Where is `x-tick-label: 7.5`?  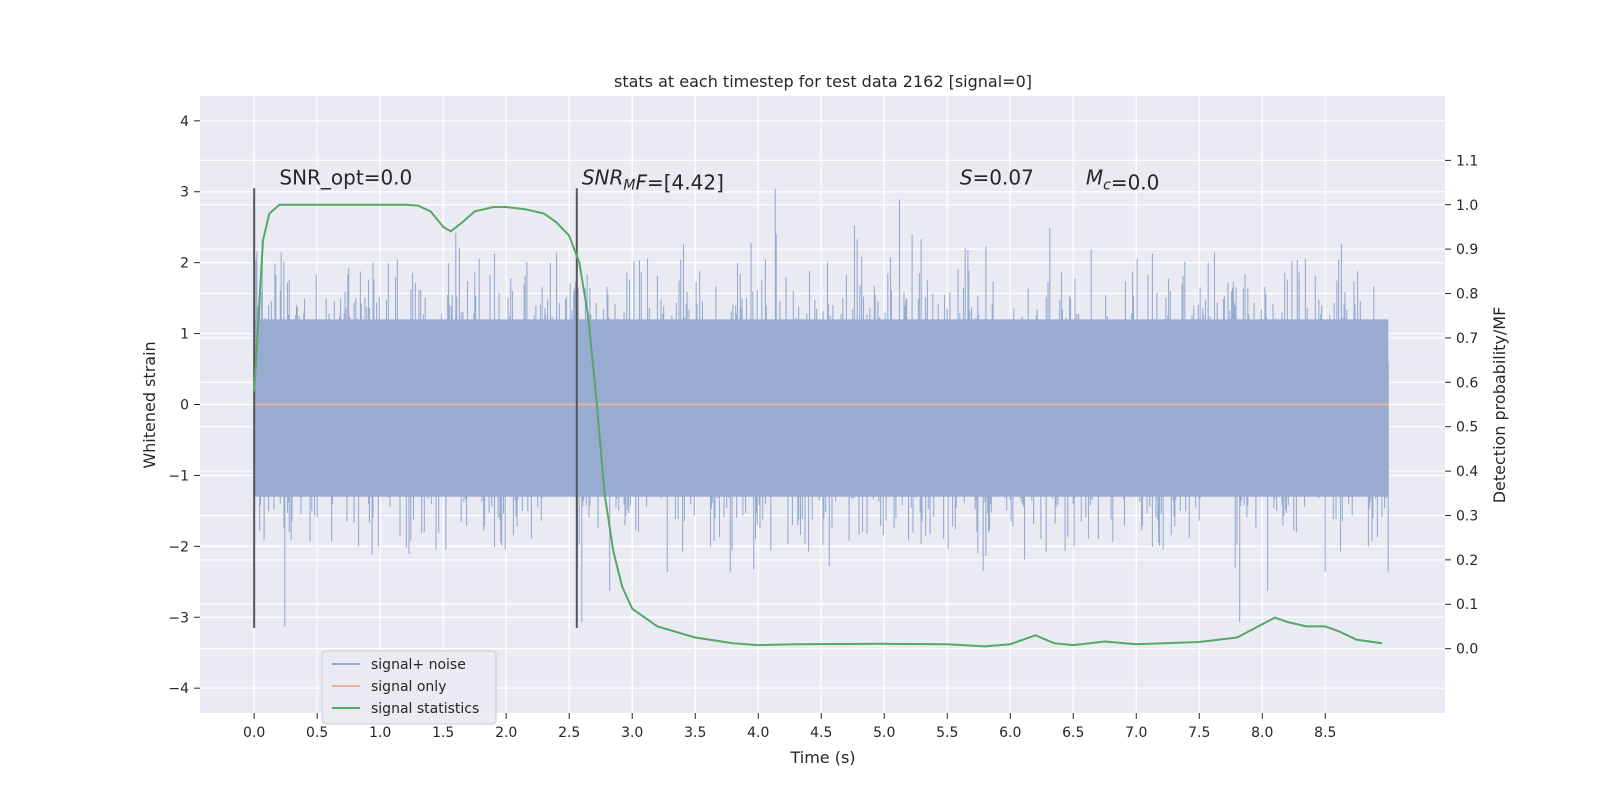
x-tick-label: 7.5 is located at coordinates (1199, 733).